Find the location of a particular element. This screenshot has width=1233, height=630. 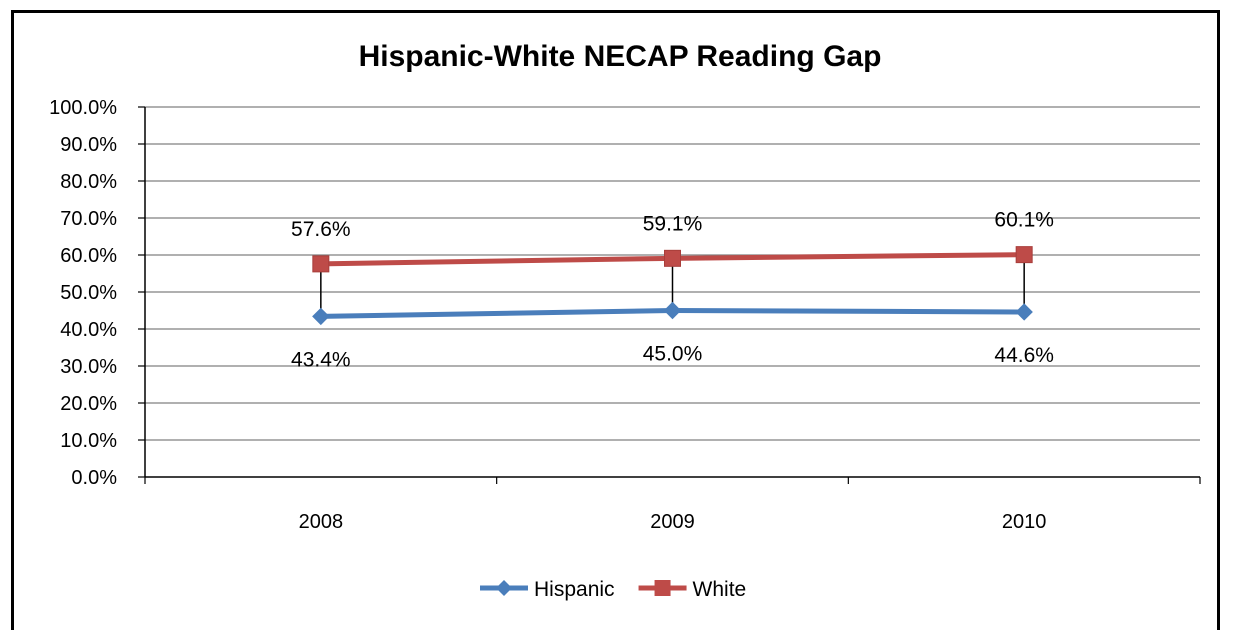

data-label-white: 57.6% is located at coordinates (321, 229).